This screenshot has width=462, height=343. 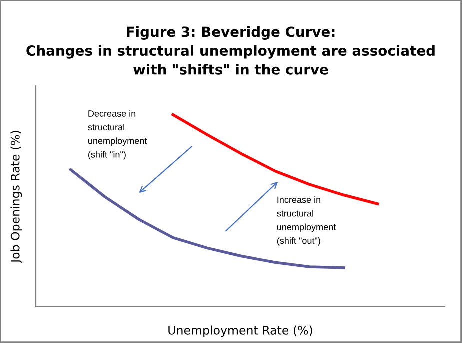 What do you see at coordinates (16, 197) in the screenshot?
I see `y-axis-title: Job Openings Rate (%)` at bounding box center [16, 197].